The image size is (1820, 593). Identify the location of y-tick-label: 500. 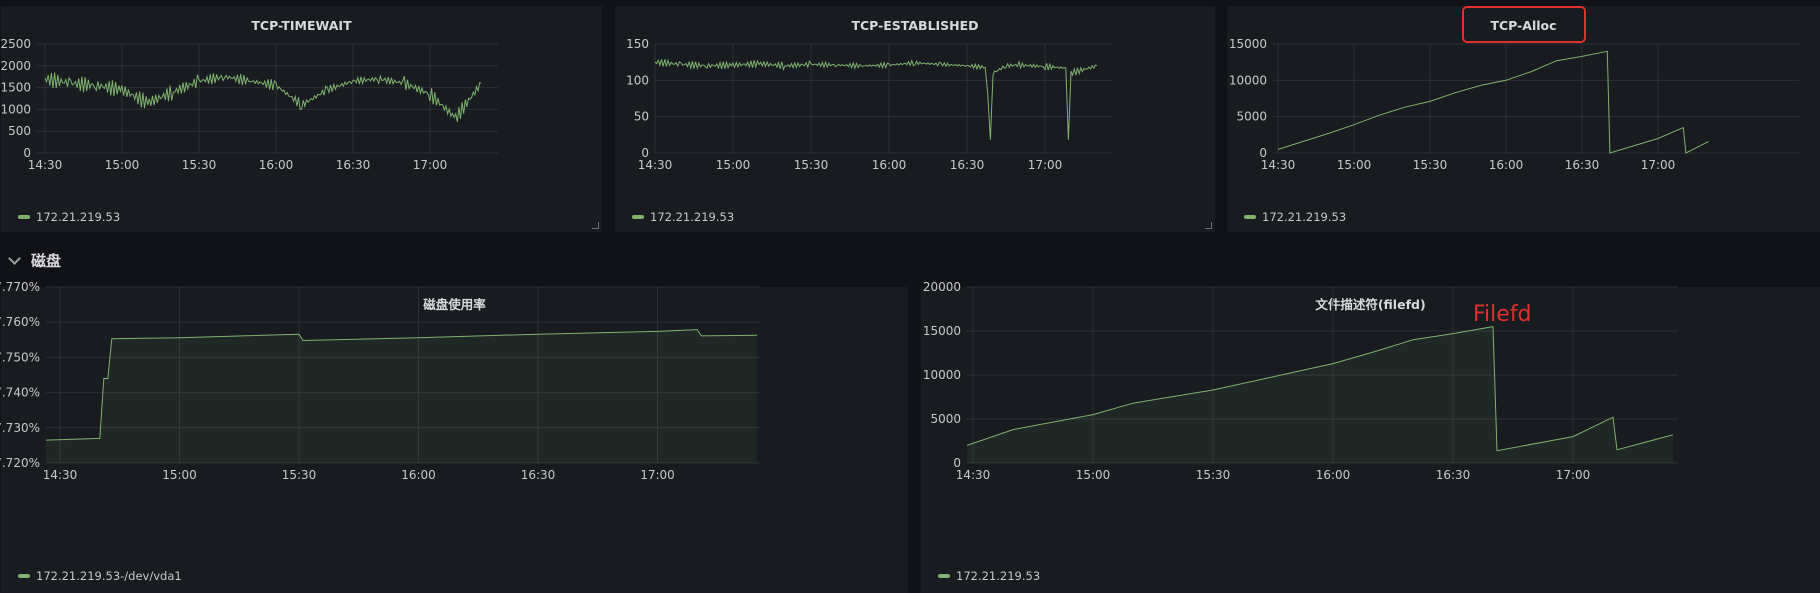
(19, 131).